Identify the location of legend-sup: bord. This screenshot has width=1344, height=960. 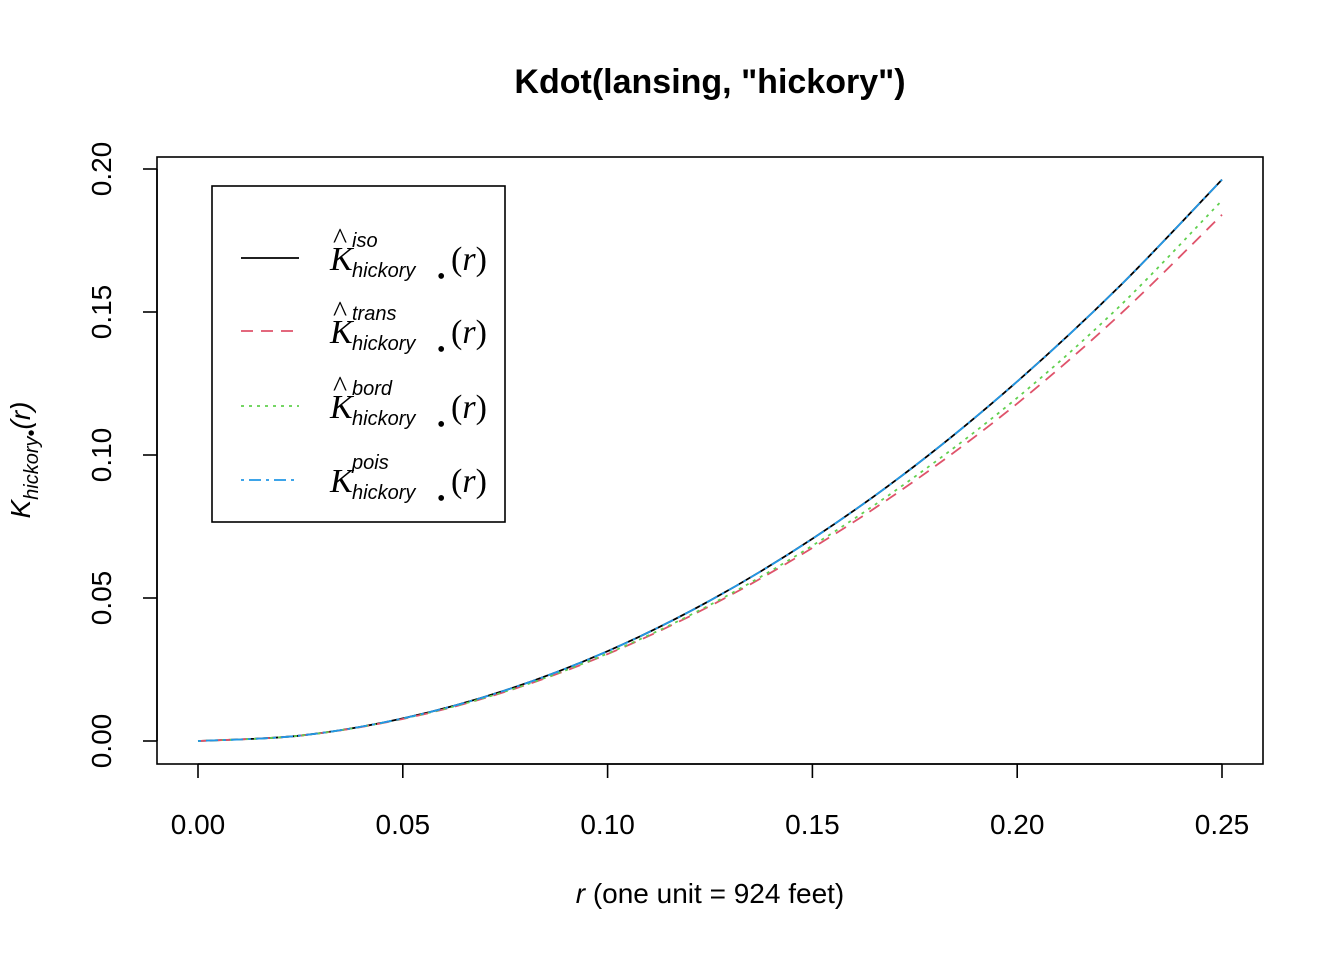
(372, 389).